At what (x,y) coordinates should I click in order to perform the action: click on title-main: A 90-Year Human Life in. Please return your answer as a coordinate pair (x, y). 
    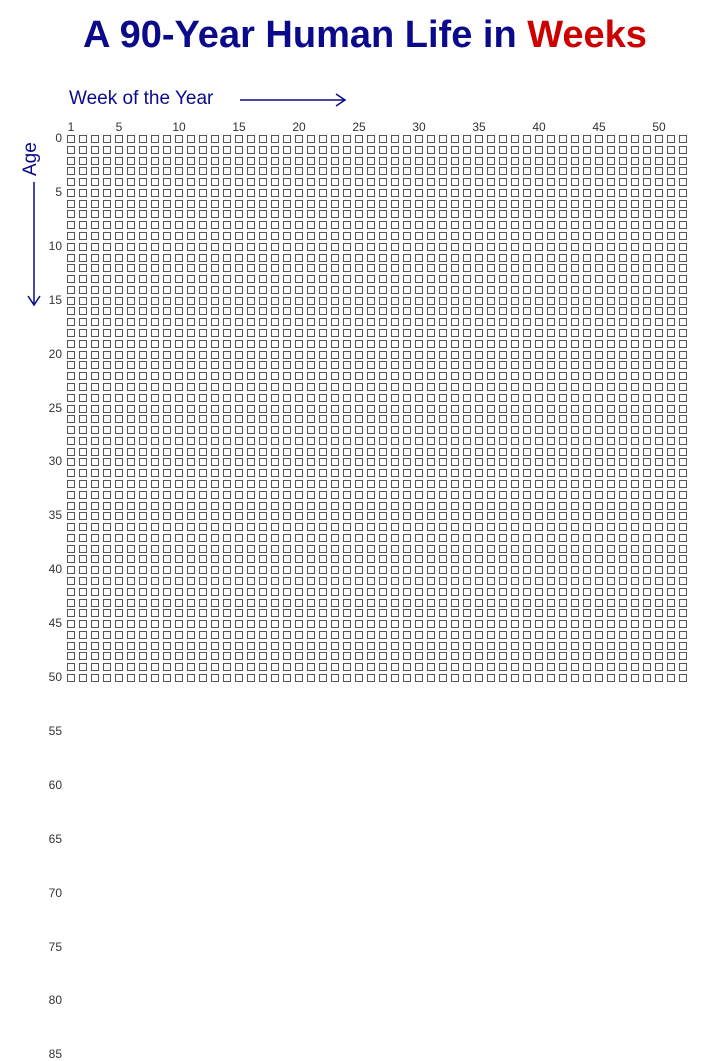
    Looking at the image, I should click on (305, 35).